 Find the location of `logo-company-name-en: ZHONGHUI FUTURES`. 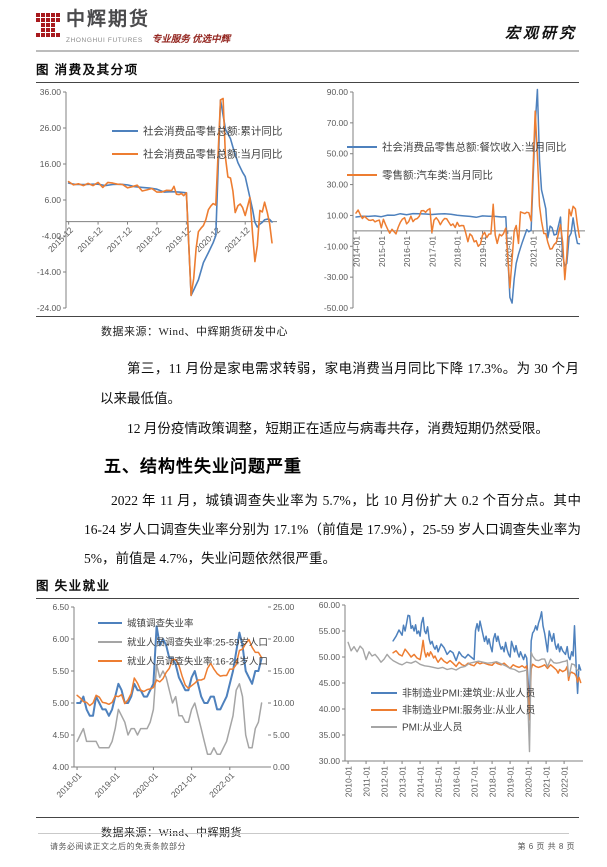

logo-company-name-en: ZHONGHUI FUTURES is located at coordinates (104, 40).